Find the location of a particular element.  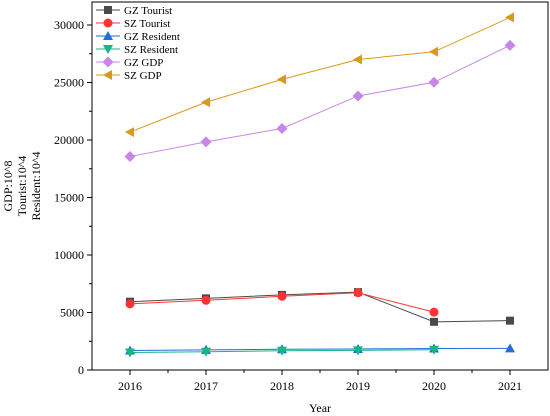

y-tick-label: 5000 is located at coordinates (72, 313).